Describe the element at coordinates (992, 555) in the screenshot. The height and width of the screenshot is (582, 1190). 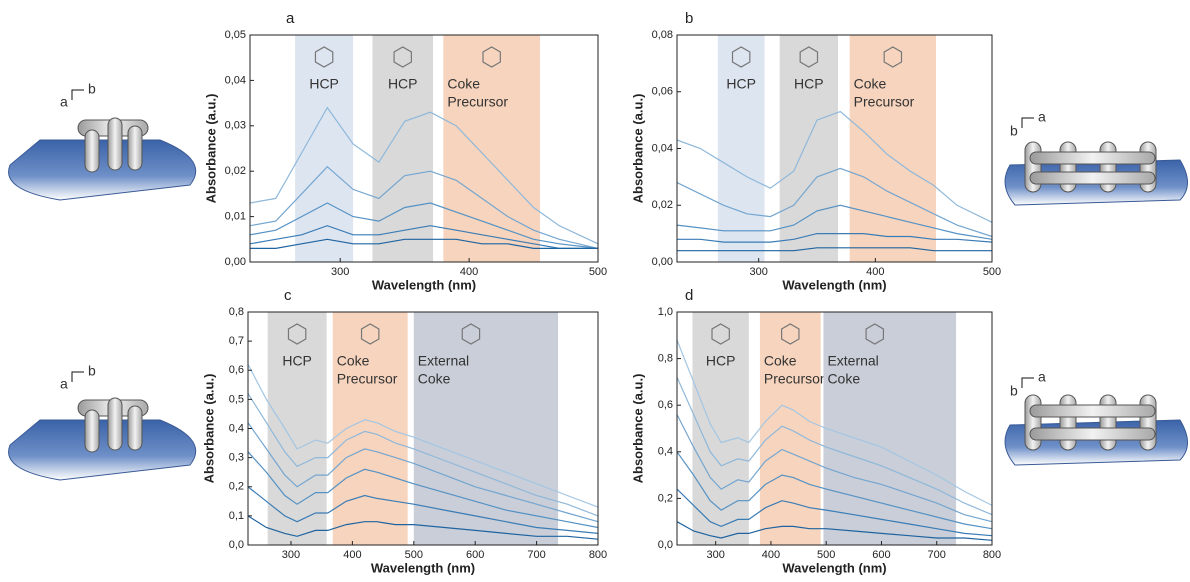
I see `x-tick-label: 800` at that location.